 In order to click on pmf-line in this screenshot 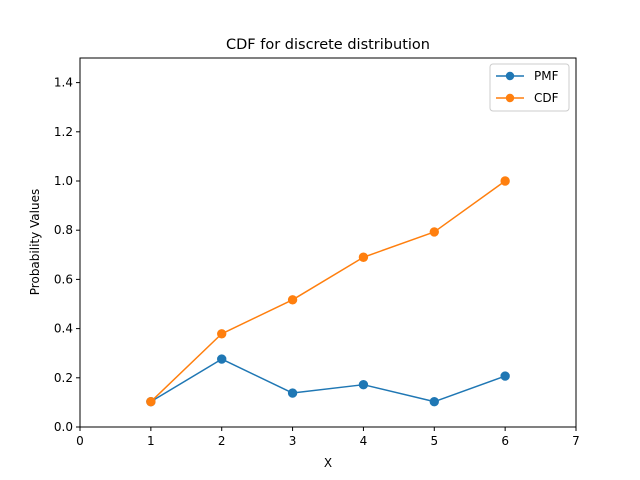, I will do `click(328, 380)`.